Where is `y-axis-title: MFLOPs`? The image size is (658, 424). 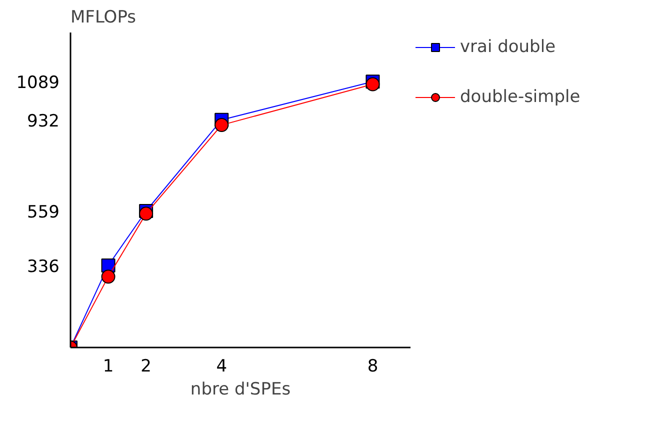 y-axis-title: MFLOPs is located at coordinates (103, 18).